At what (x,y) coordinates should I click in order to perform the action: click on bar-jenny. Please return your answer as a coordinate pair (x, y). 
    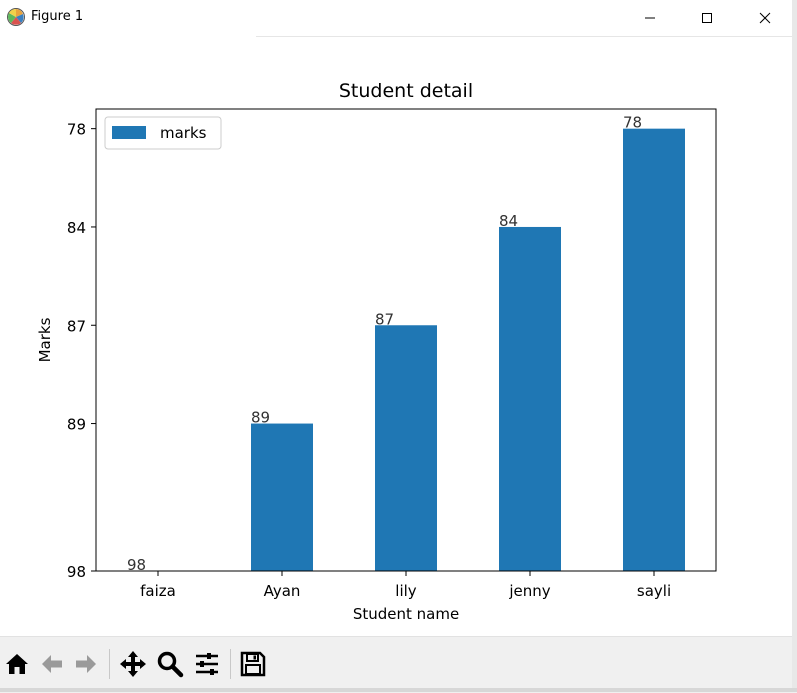
    Looking at the image, I should click on (530, 398).